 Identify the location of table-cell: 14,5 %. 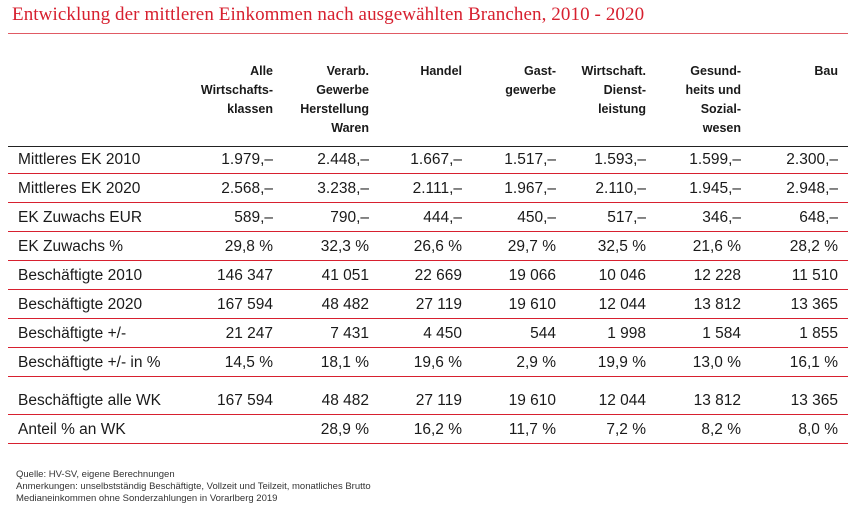
(248, 362).